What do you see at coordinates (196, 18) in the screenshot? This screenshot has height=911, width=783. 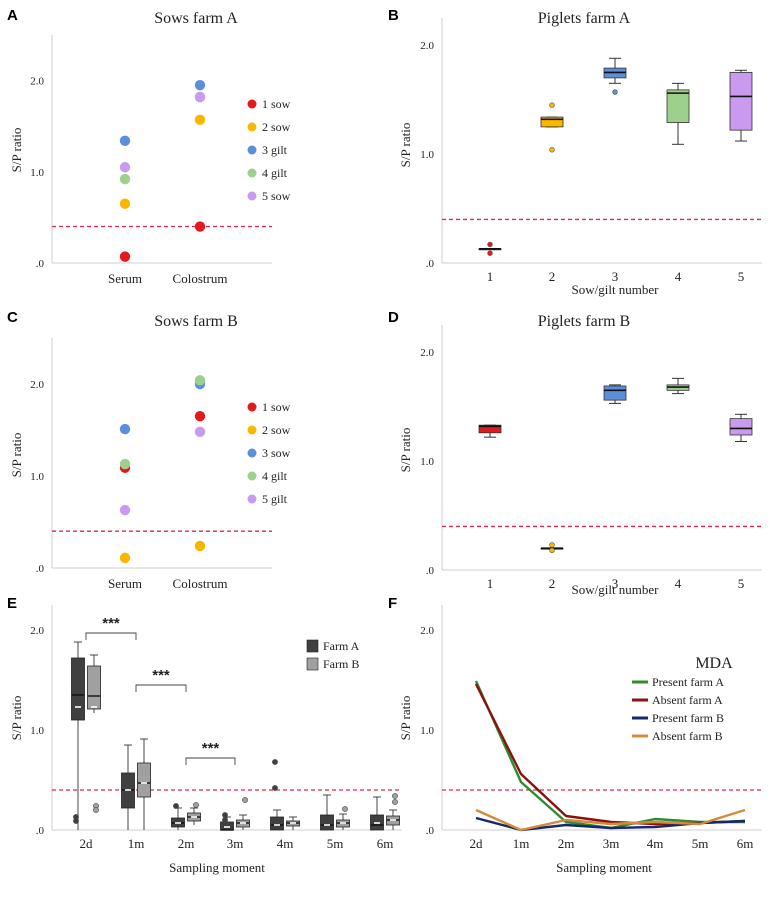 I see `chart-title: Sows farm A` at bounding box center [196, 18].